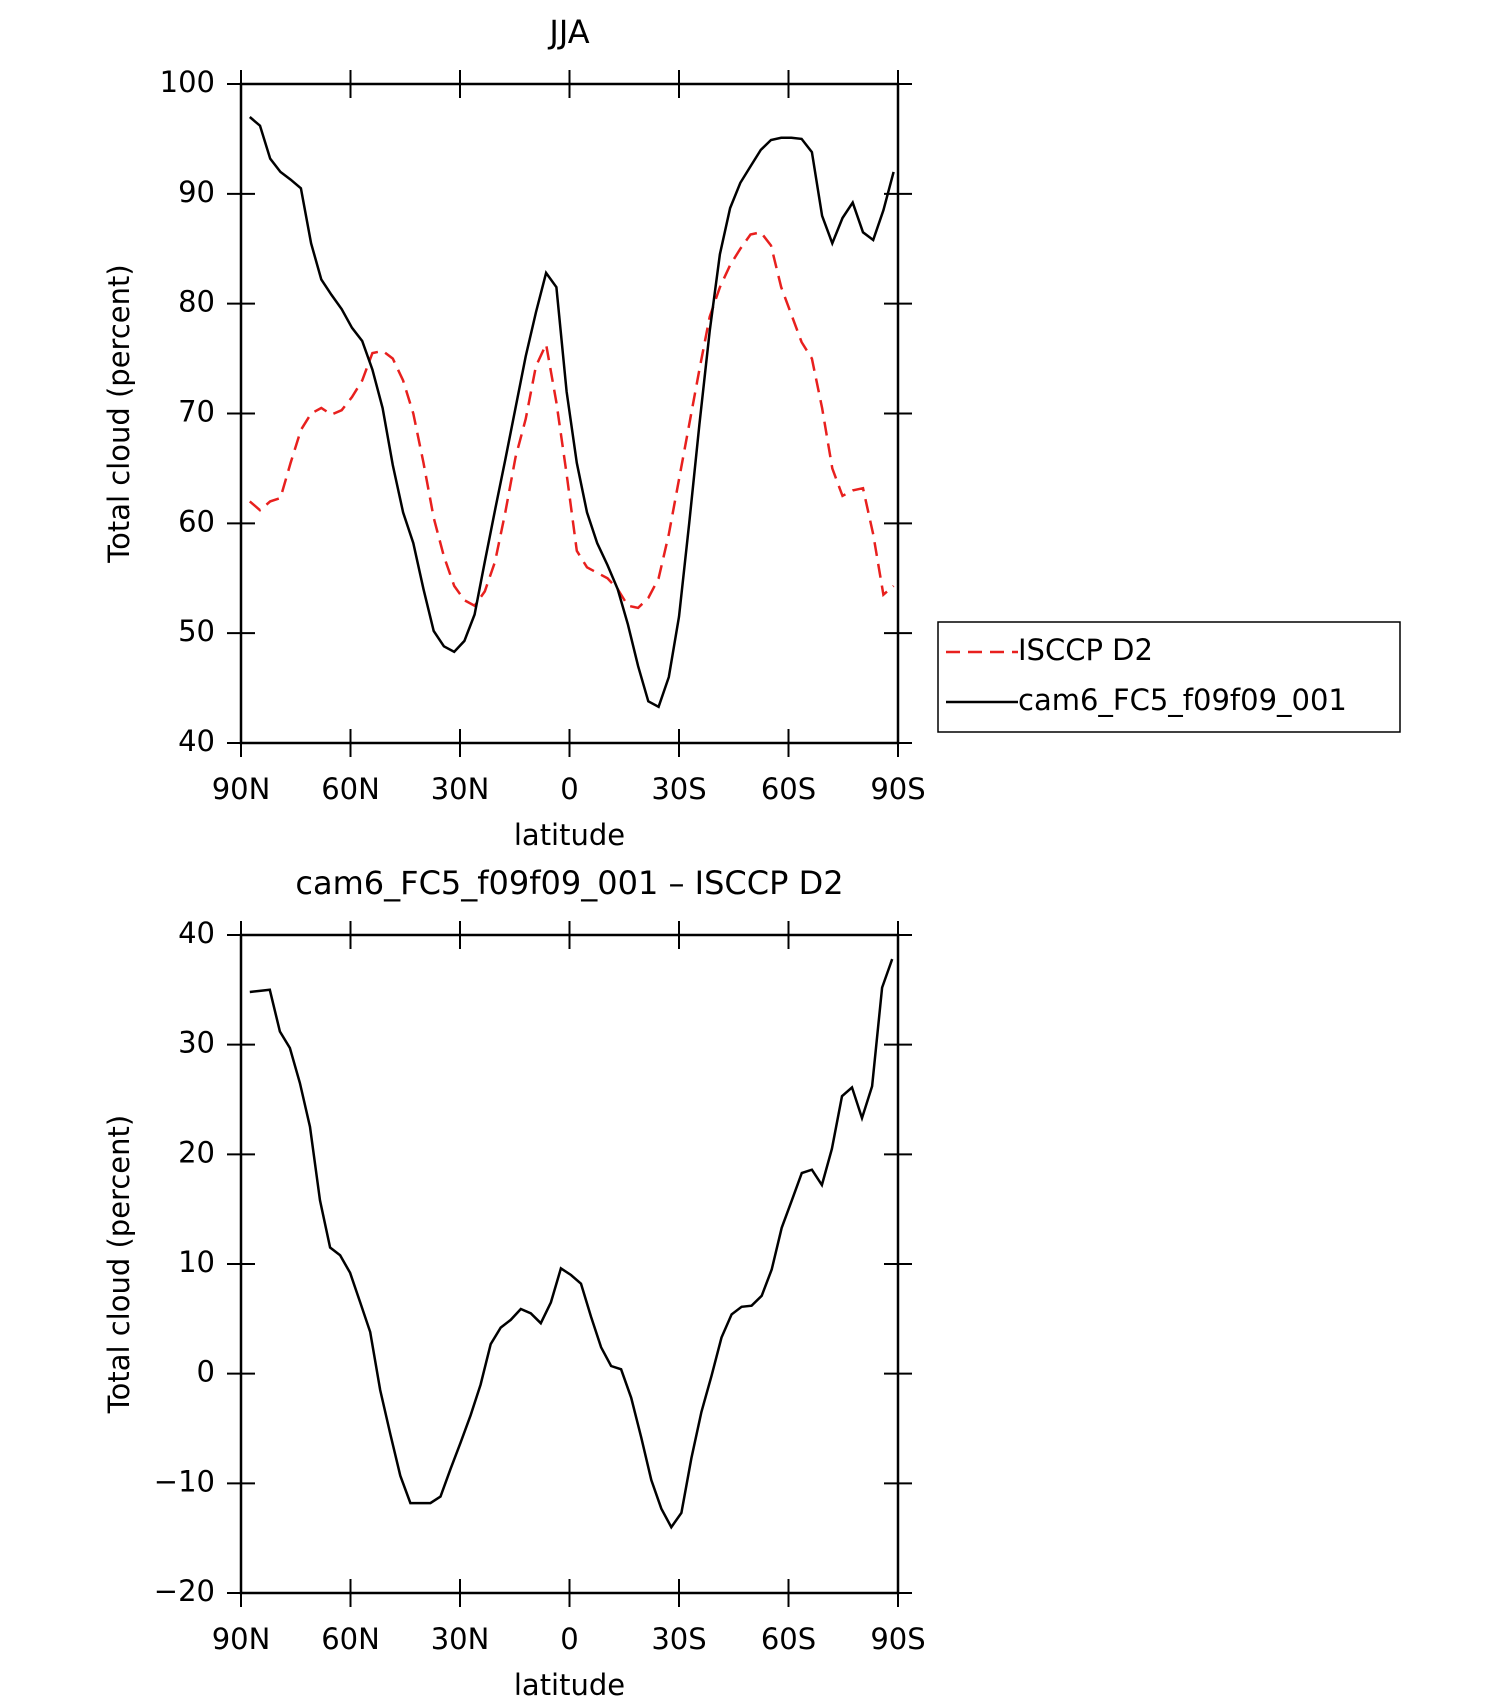  Describe the element at coordinates (187, 82) in the screenshot. I see `y-tick-label: 100` at that location.